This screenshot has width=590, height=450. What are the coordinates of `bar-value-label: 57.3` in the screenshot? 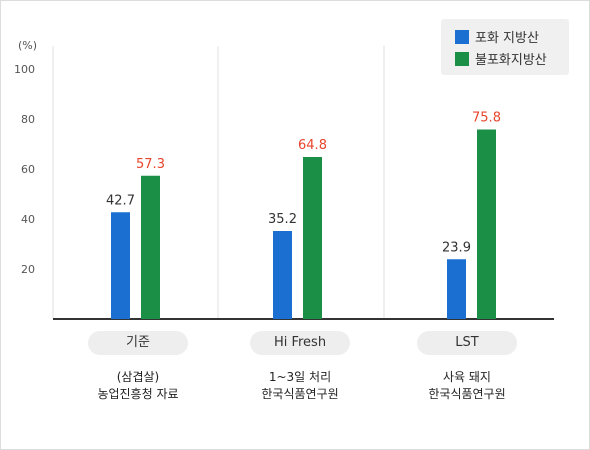 It's located at (150, 164).